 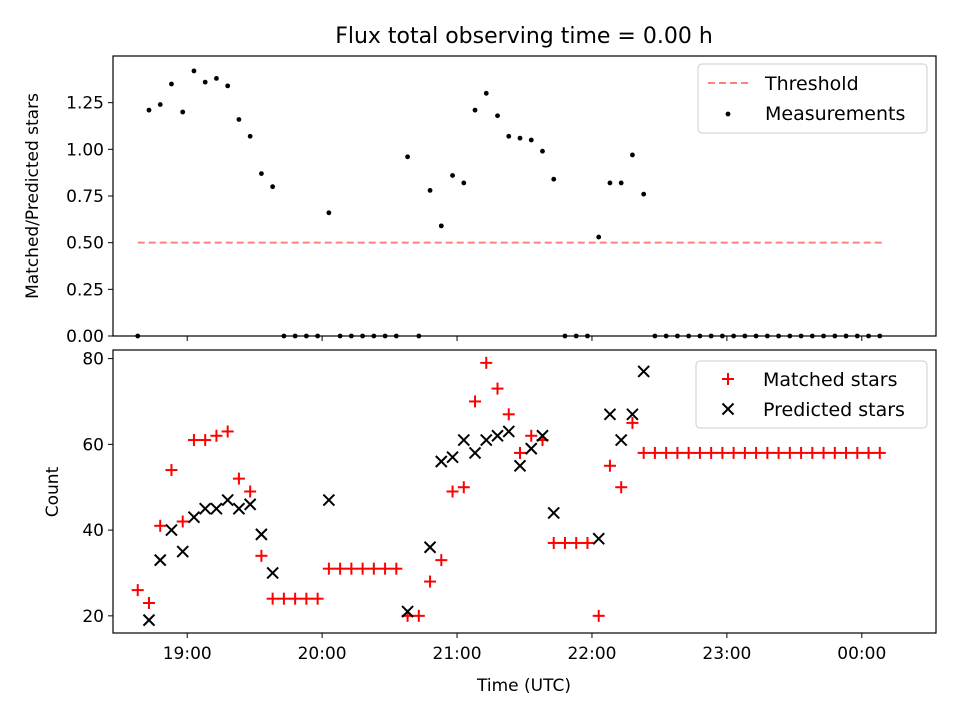 What do you see at coordinates (830, 380) in the screenshot?
I see `legend-matched-label: Matched stars` at bounding box center [830, 380].